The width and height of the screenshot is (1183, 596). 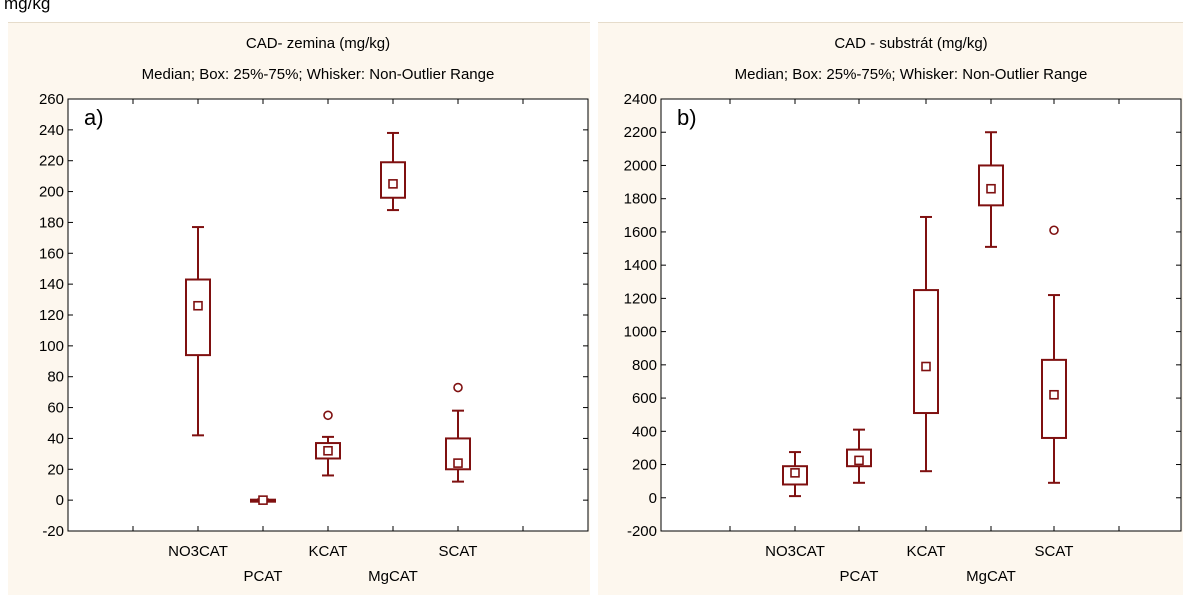 What do you see at coordinates (640, 232) in the screenshot?
I see `chart-b-ytick-label: 1600` at bounding box center [640, 232].